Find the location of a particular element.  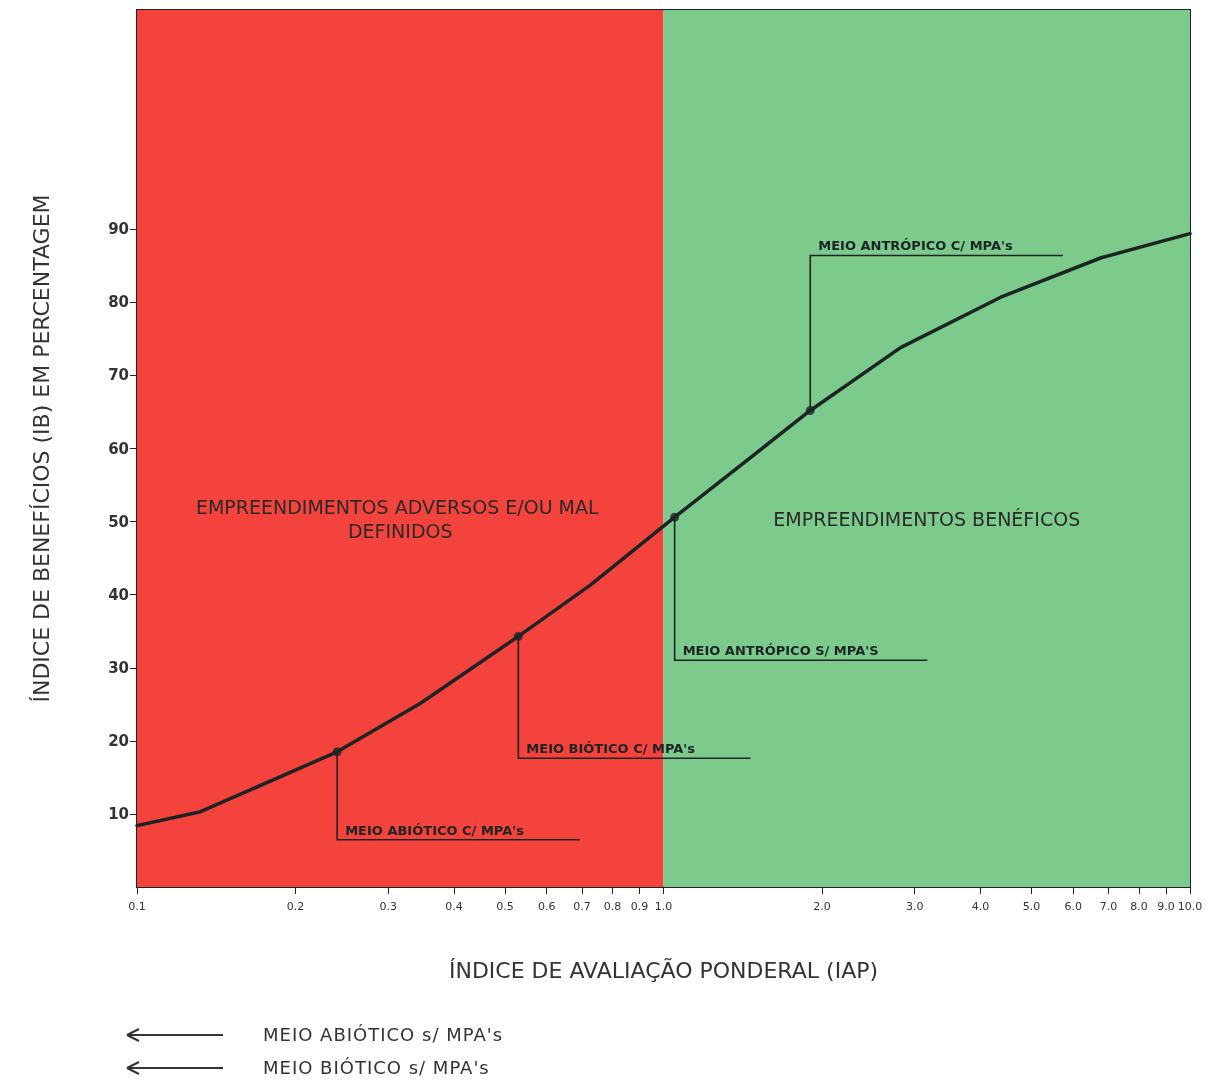

x-tick-label: 0.7 is located at coordinates (582, 906).